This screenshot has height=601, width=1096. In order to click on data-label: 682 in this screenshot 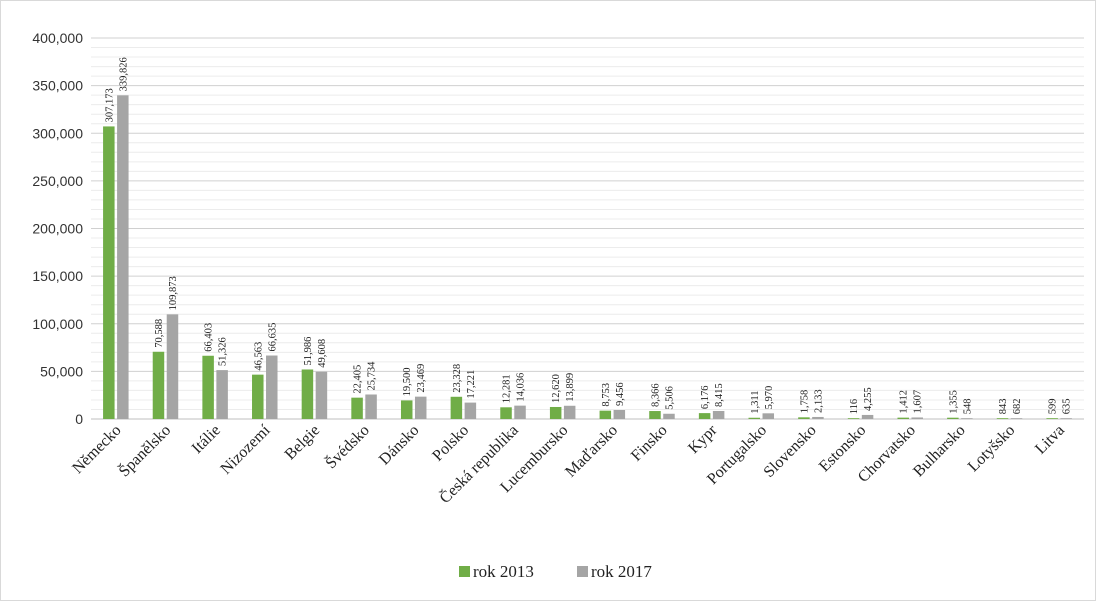, I will do `click(1017, 406)`.